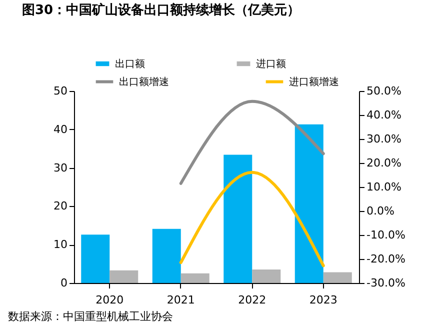  Describe the element at coordinates (386, 259) in the screenshot. I see `y2-tick-label: -20.0%` at that location.